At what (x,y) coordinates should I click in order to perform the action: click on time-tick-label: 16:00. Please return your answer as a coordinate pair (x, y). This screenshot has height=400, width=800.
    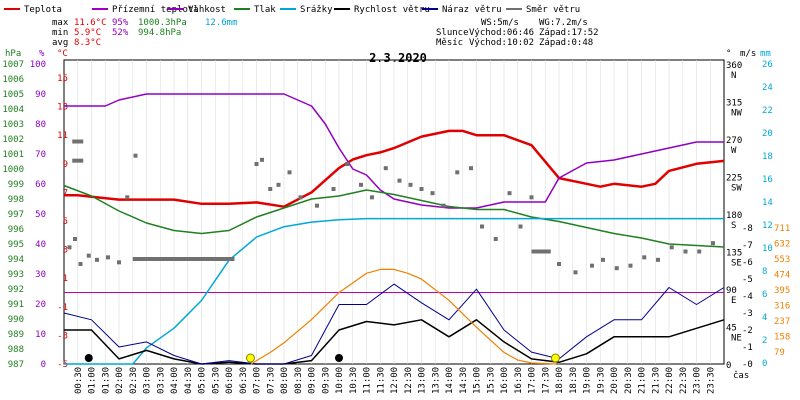
    Looking at the image, I should click on (505, 380).